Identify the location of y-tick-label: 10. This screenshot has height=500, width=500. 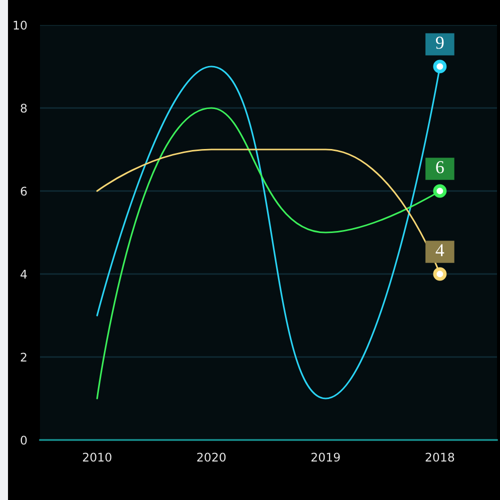
(20, 25).